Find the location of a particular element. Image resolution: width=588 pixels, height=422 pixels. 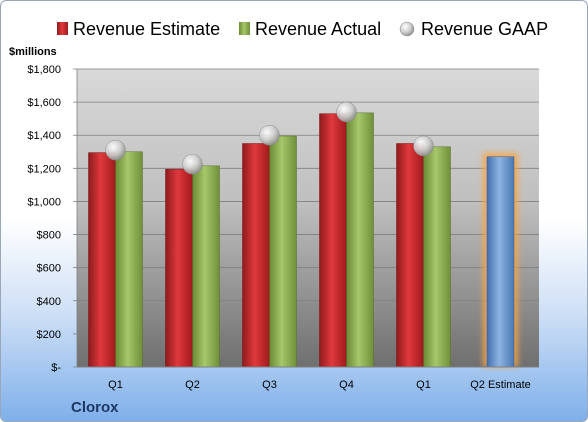

y-tick-label: $1,800 is located at coordinates (44, 70).